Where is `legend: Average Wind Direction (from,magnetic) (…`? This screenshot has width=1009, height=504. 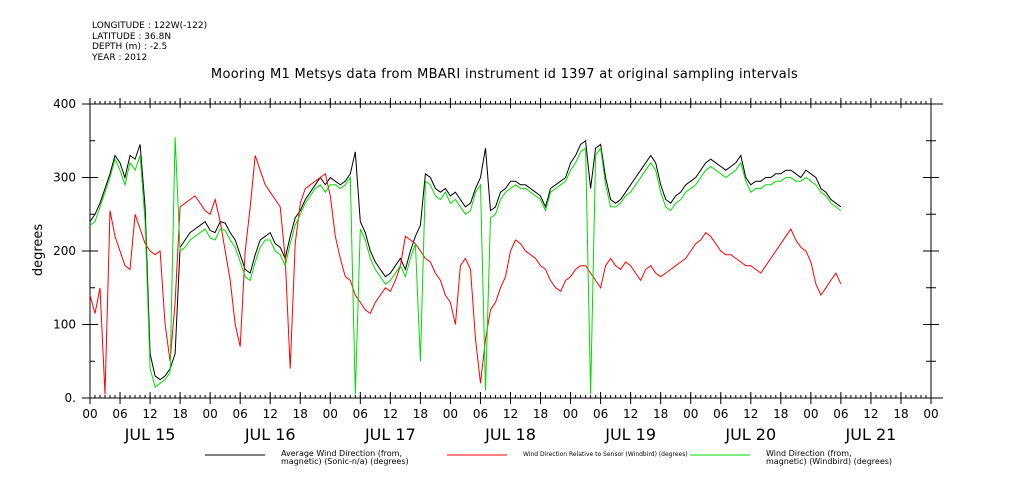
legend: Average Wind Direction (from,magnetic) (… is located at coordinates (548, 457).